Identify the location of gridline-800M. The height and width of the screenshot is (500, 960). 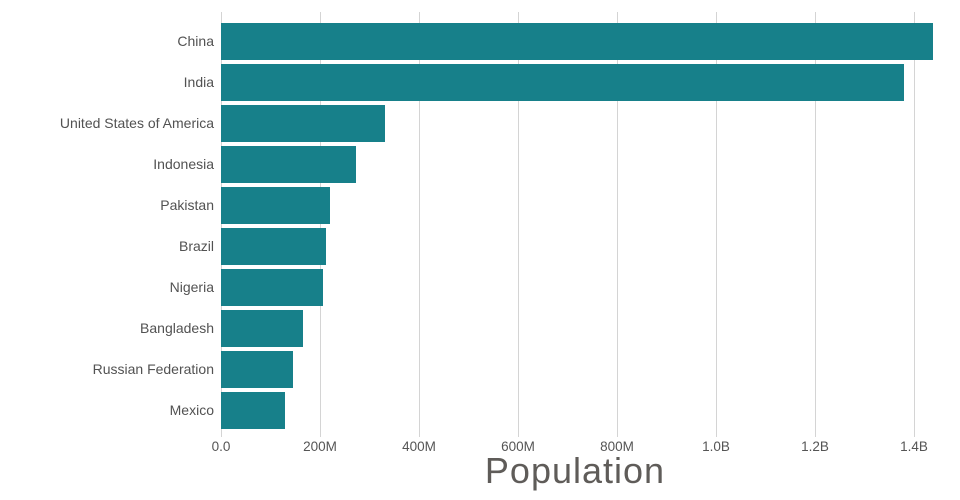
(617, 224).